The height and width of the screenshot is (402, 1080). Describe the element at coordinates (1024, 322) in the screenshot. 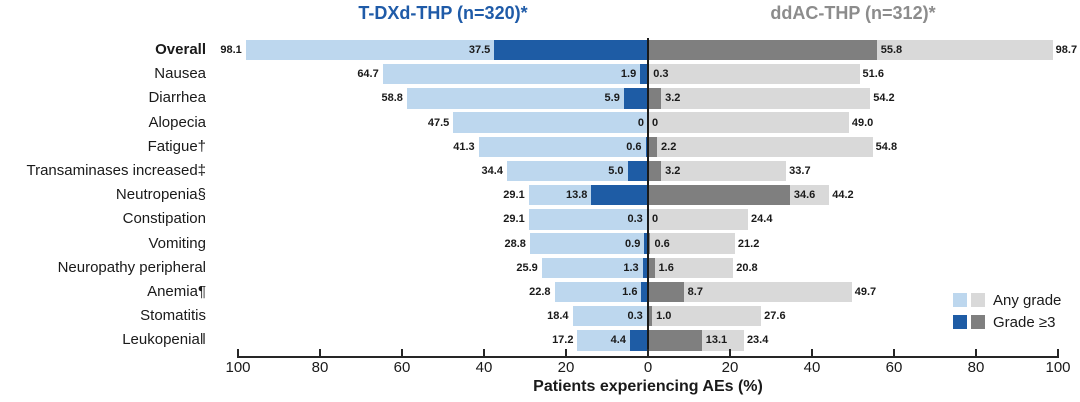

I see `legend-label: Grade ≥3` at that location.